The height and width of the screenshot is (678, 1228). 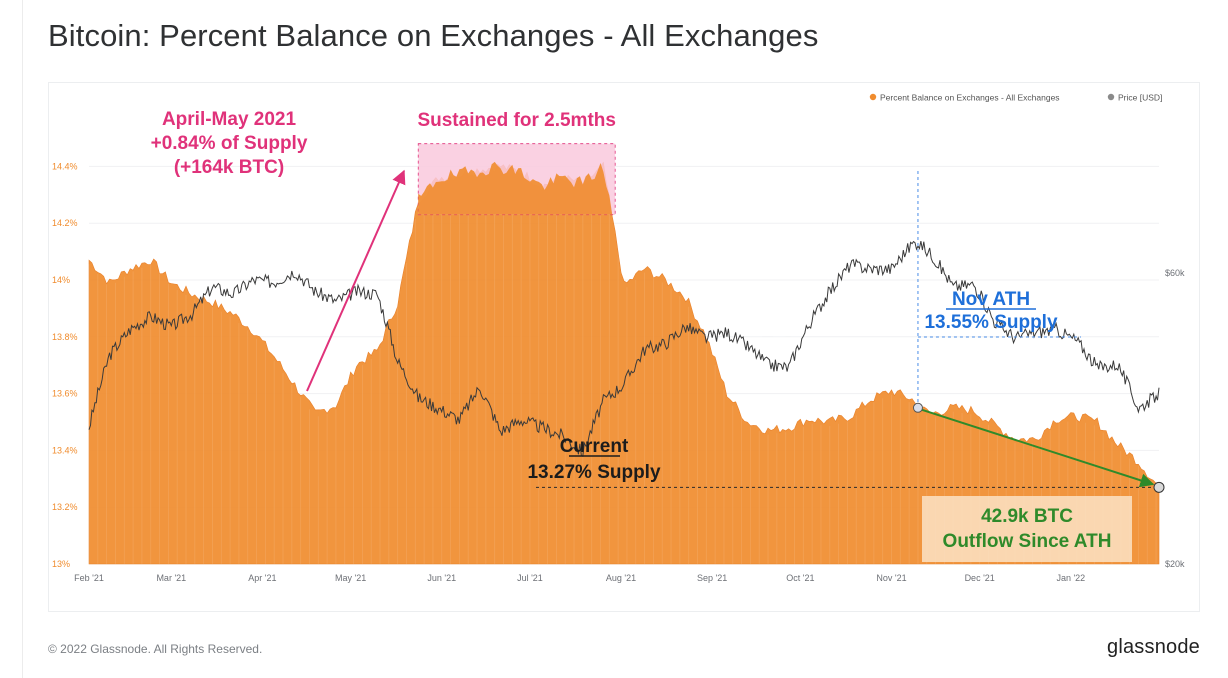 What do you see at coordinates (1175, 273) in the screenshot?
I see `y2-tick-label: $60k` at bounding box center [1175, 273].